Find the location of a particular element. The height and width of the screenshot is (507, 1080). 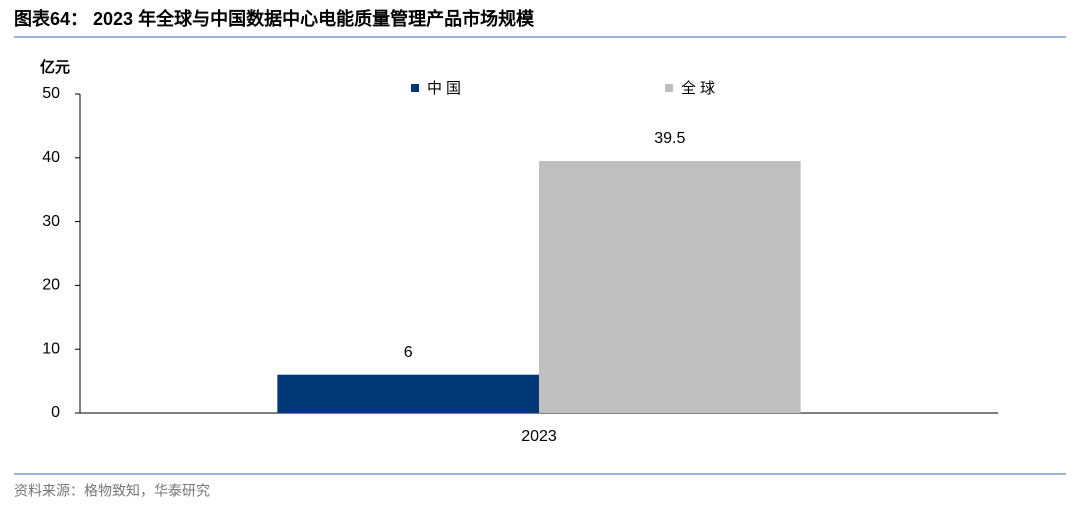

y-tick-label: 0 is located at coordinates (55, 412).